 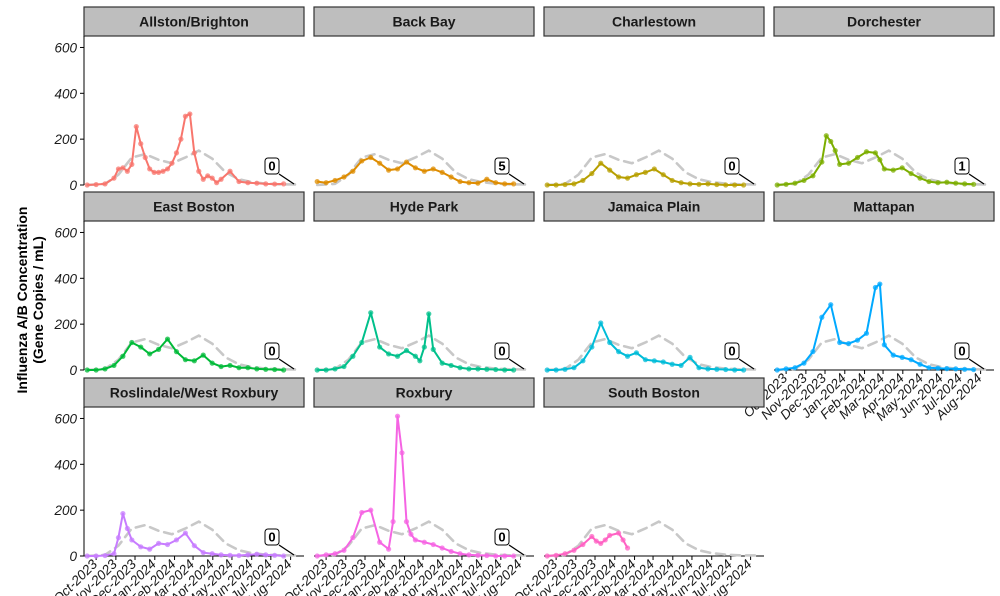 What do you see at coordinates (179, 284) in the screenshot?
I see `facet-panel: East Boston 0 200 400 600 0` at bounding box center [179, 284].